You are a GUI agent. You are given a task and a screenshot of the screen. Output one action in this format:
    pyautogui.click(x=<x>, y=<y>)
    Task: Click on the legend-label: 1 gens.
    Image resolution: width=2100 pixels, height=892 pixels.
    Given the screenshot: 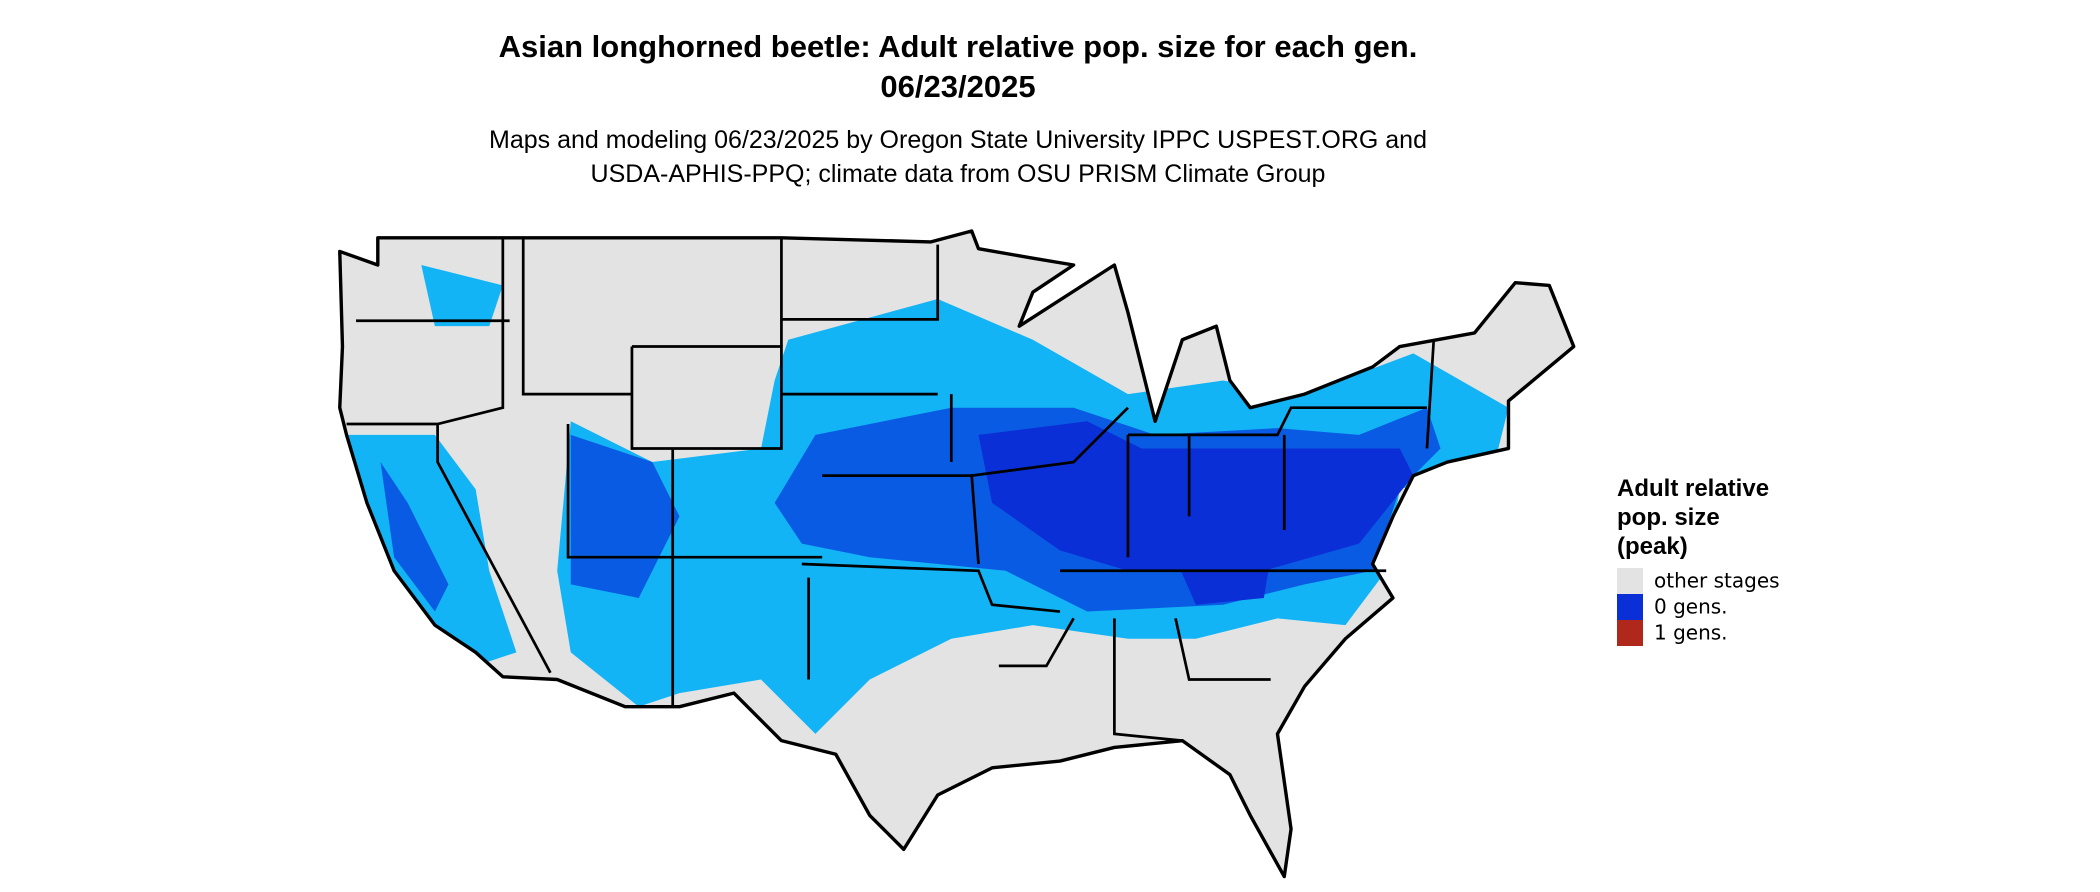 What is the action you would take?
    pyautogui.click(x=1691, y=633)
    